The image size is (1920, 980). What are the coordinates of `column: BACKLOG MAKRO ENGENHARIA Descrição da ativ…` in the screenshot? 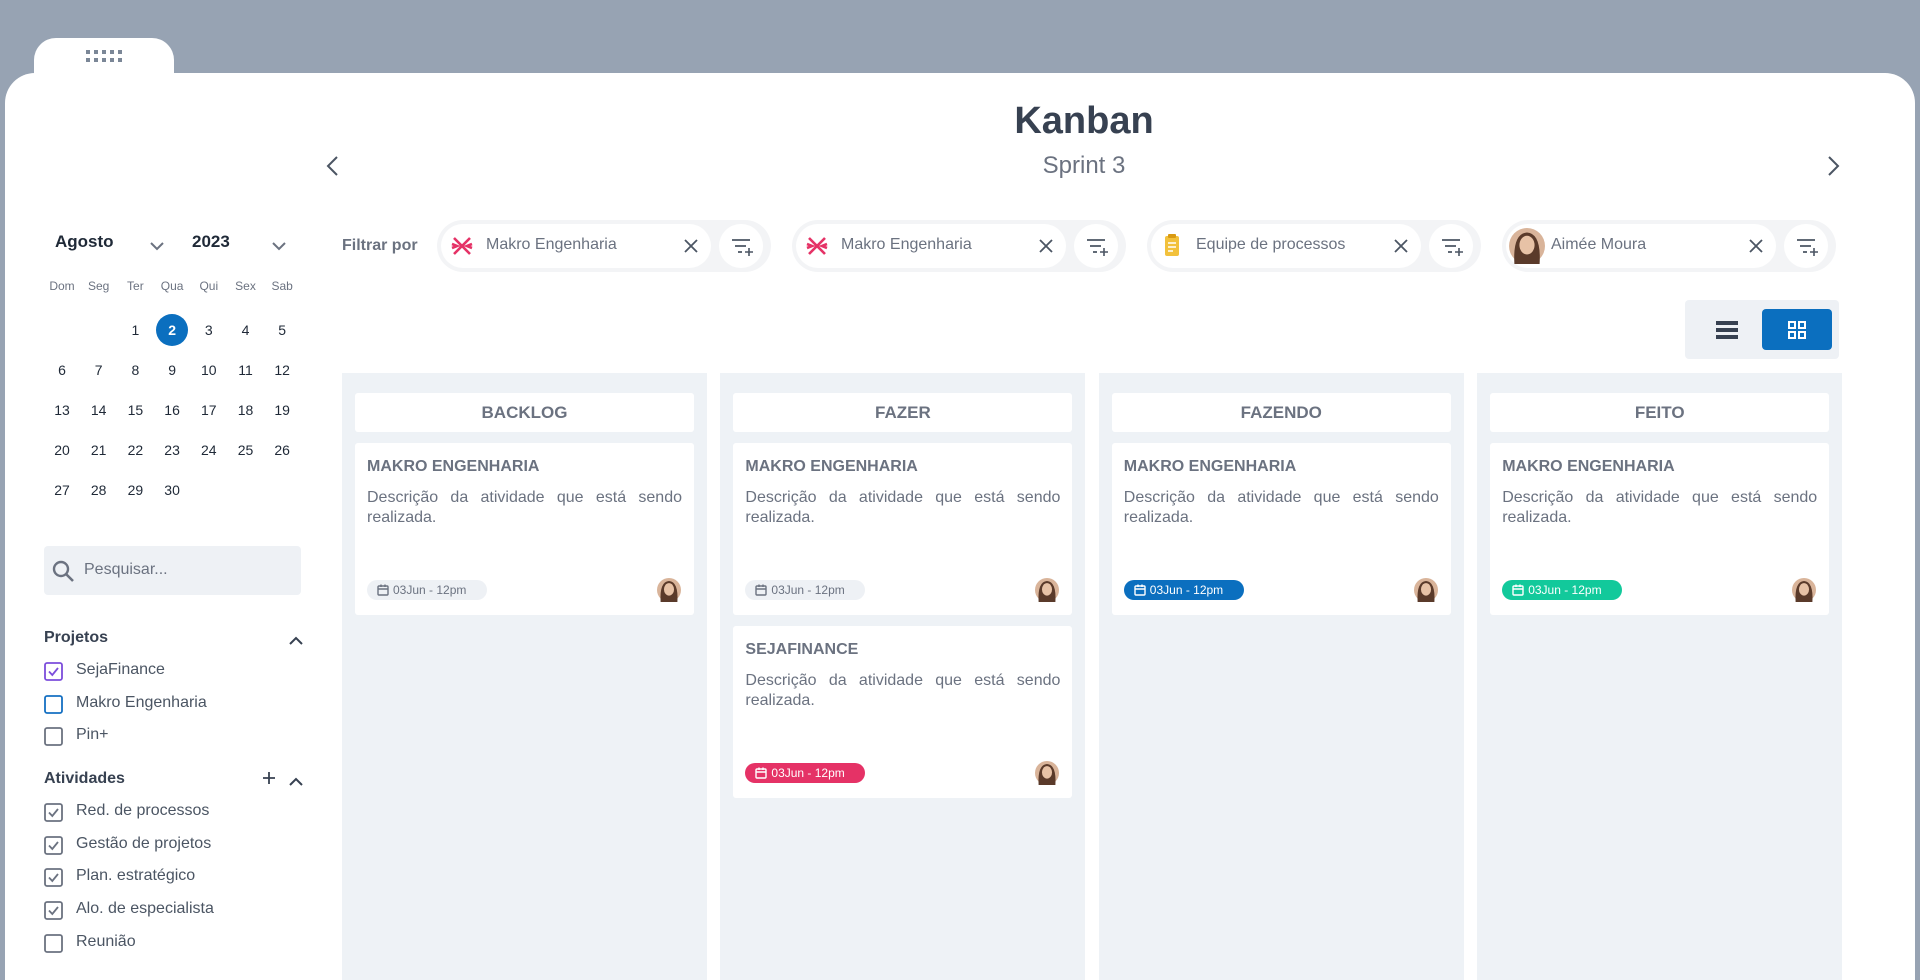 It's located at (524, 676).